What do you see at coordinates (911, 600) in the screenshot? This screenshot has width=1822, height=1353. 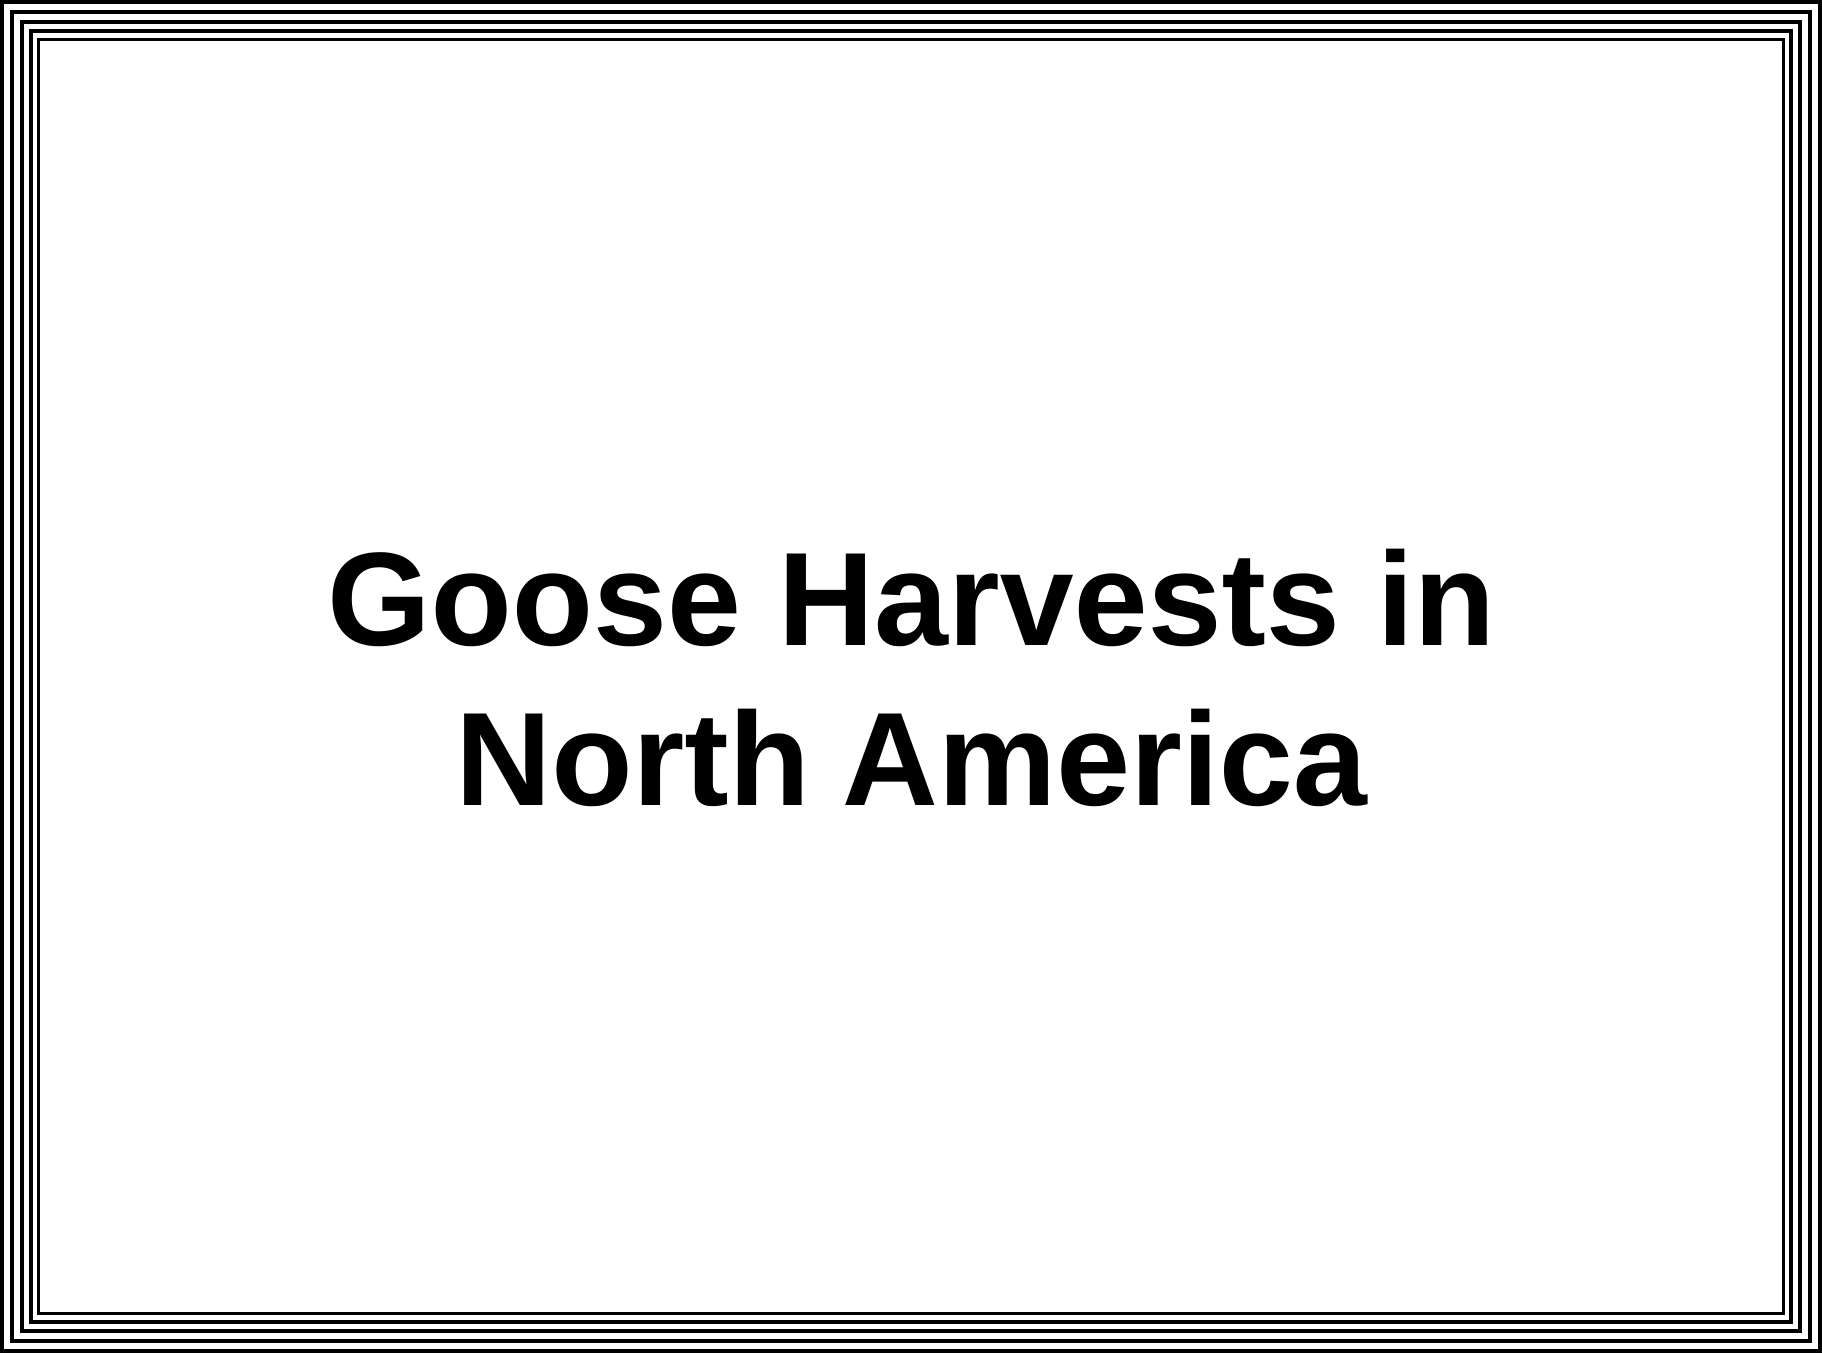 I see `slide-title-line-1: Goose Harvests in` at bounding box center [911, 600].